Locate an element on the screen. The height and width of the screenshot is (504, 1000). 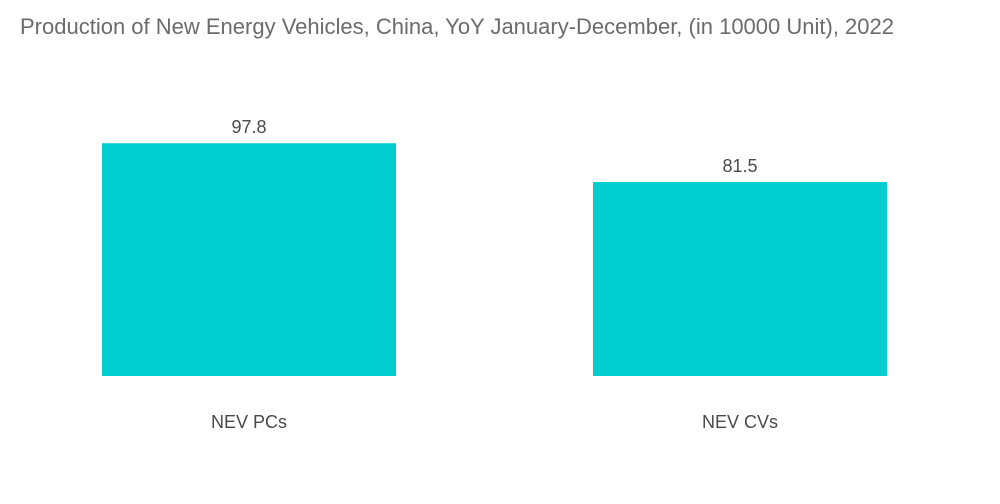
bar-nev-pcs is located at coordinates (249, 259).